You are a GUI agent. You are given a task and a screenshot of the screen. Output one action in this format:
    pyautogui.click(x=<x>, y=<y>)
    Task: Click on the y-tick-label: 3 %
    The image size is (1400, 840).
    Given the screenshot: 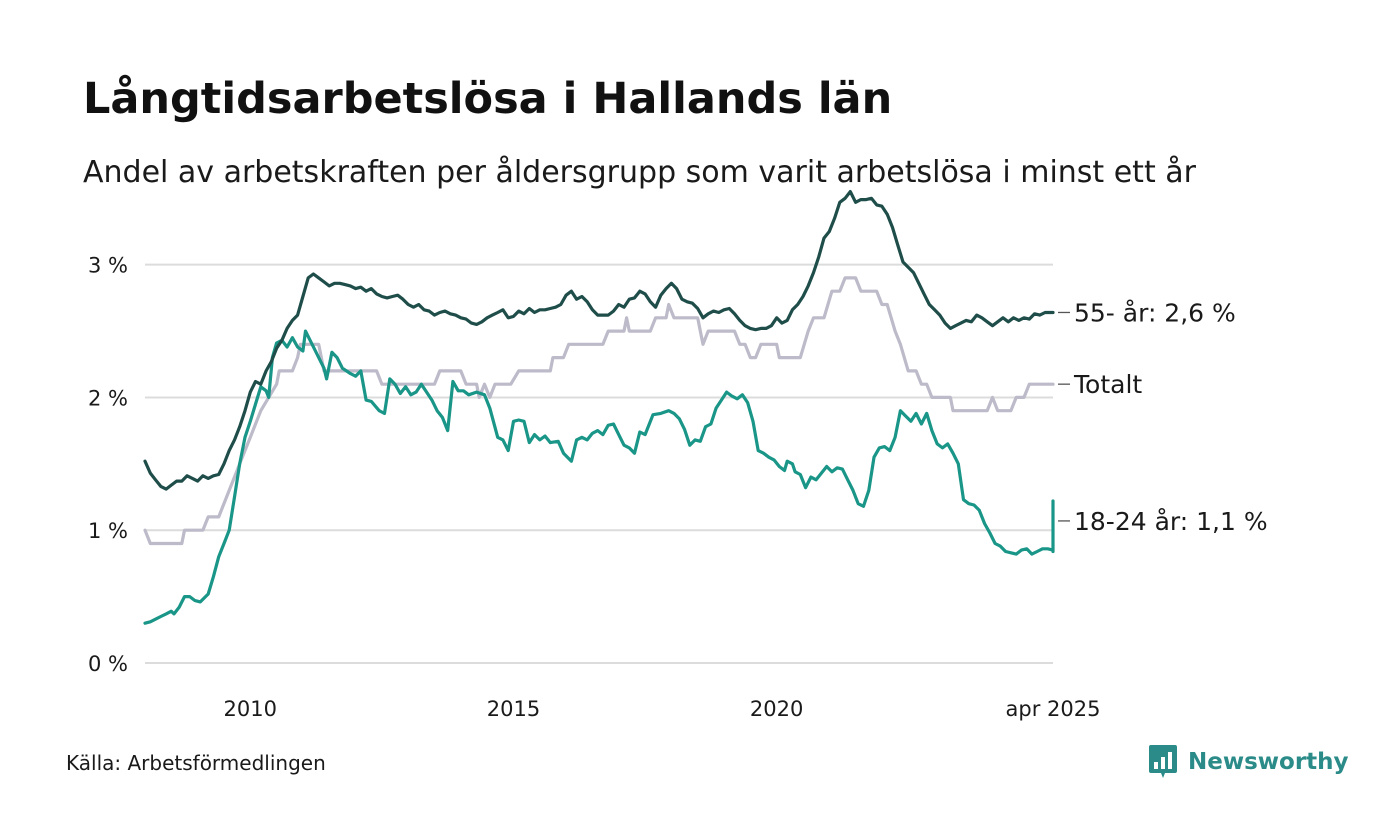 What is the action you would take?
    pyautogui.click(x=108, y=266)
    